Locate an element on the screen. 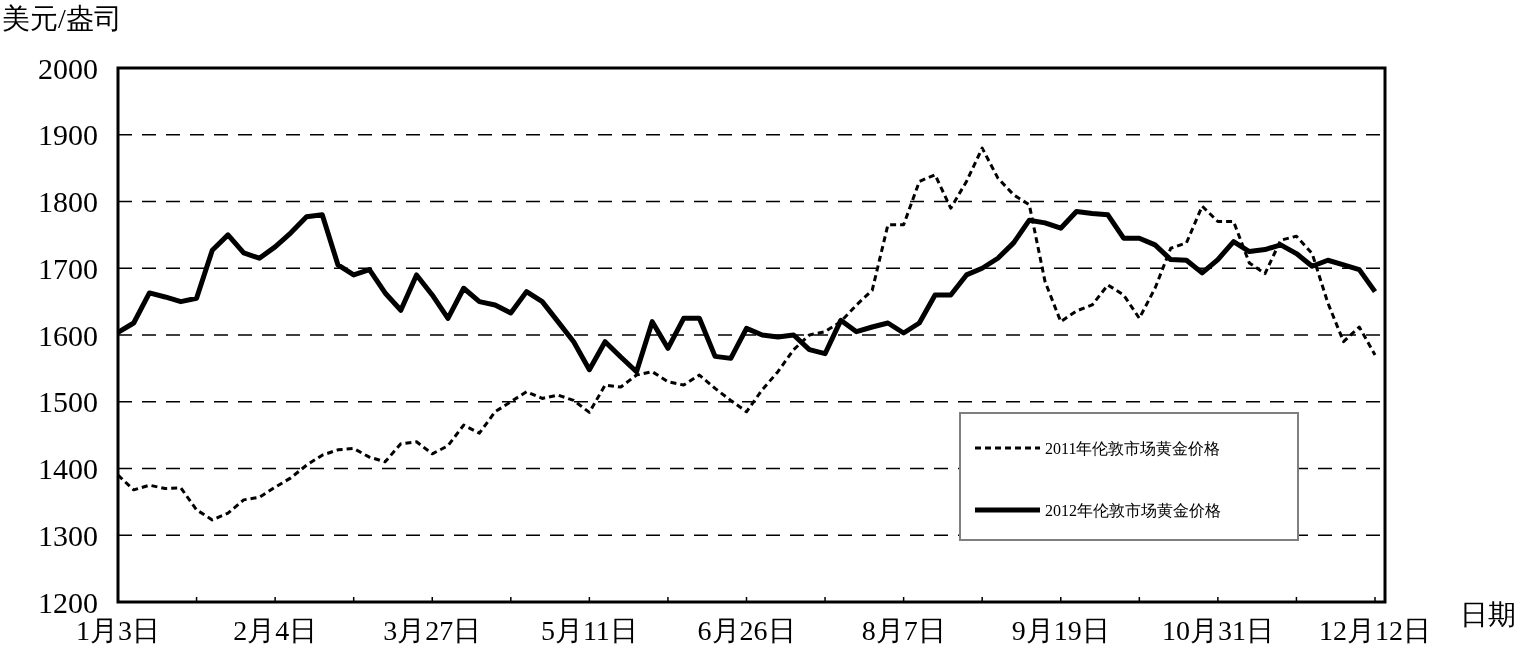 The width and height of the screenshot is (1520, 668). y-tick-label: 1900 is located at coordinates (68, 135).